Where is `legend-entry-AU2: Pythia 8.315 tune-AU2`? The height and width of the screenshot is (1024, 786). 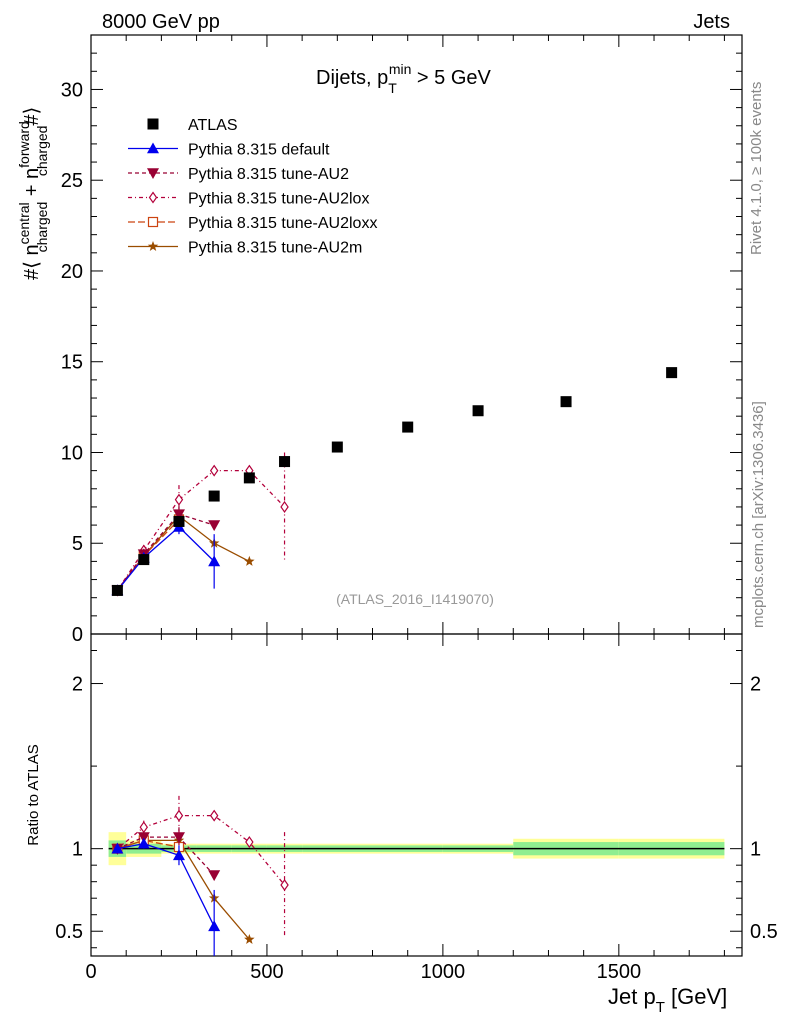
legend-entry-AU2: Pythia 8.315 tune-AU2 is located at coordinates (238, 174).